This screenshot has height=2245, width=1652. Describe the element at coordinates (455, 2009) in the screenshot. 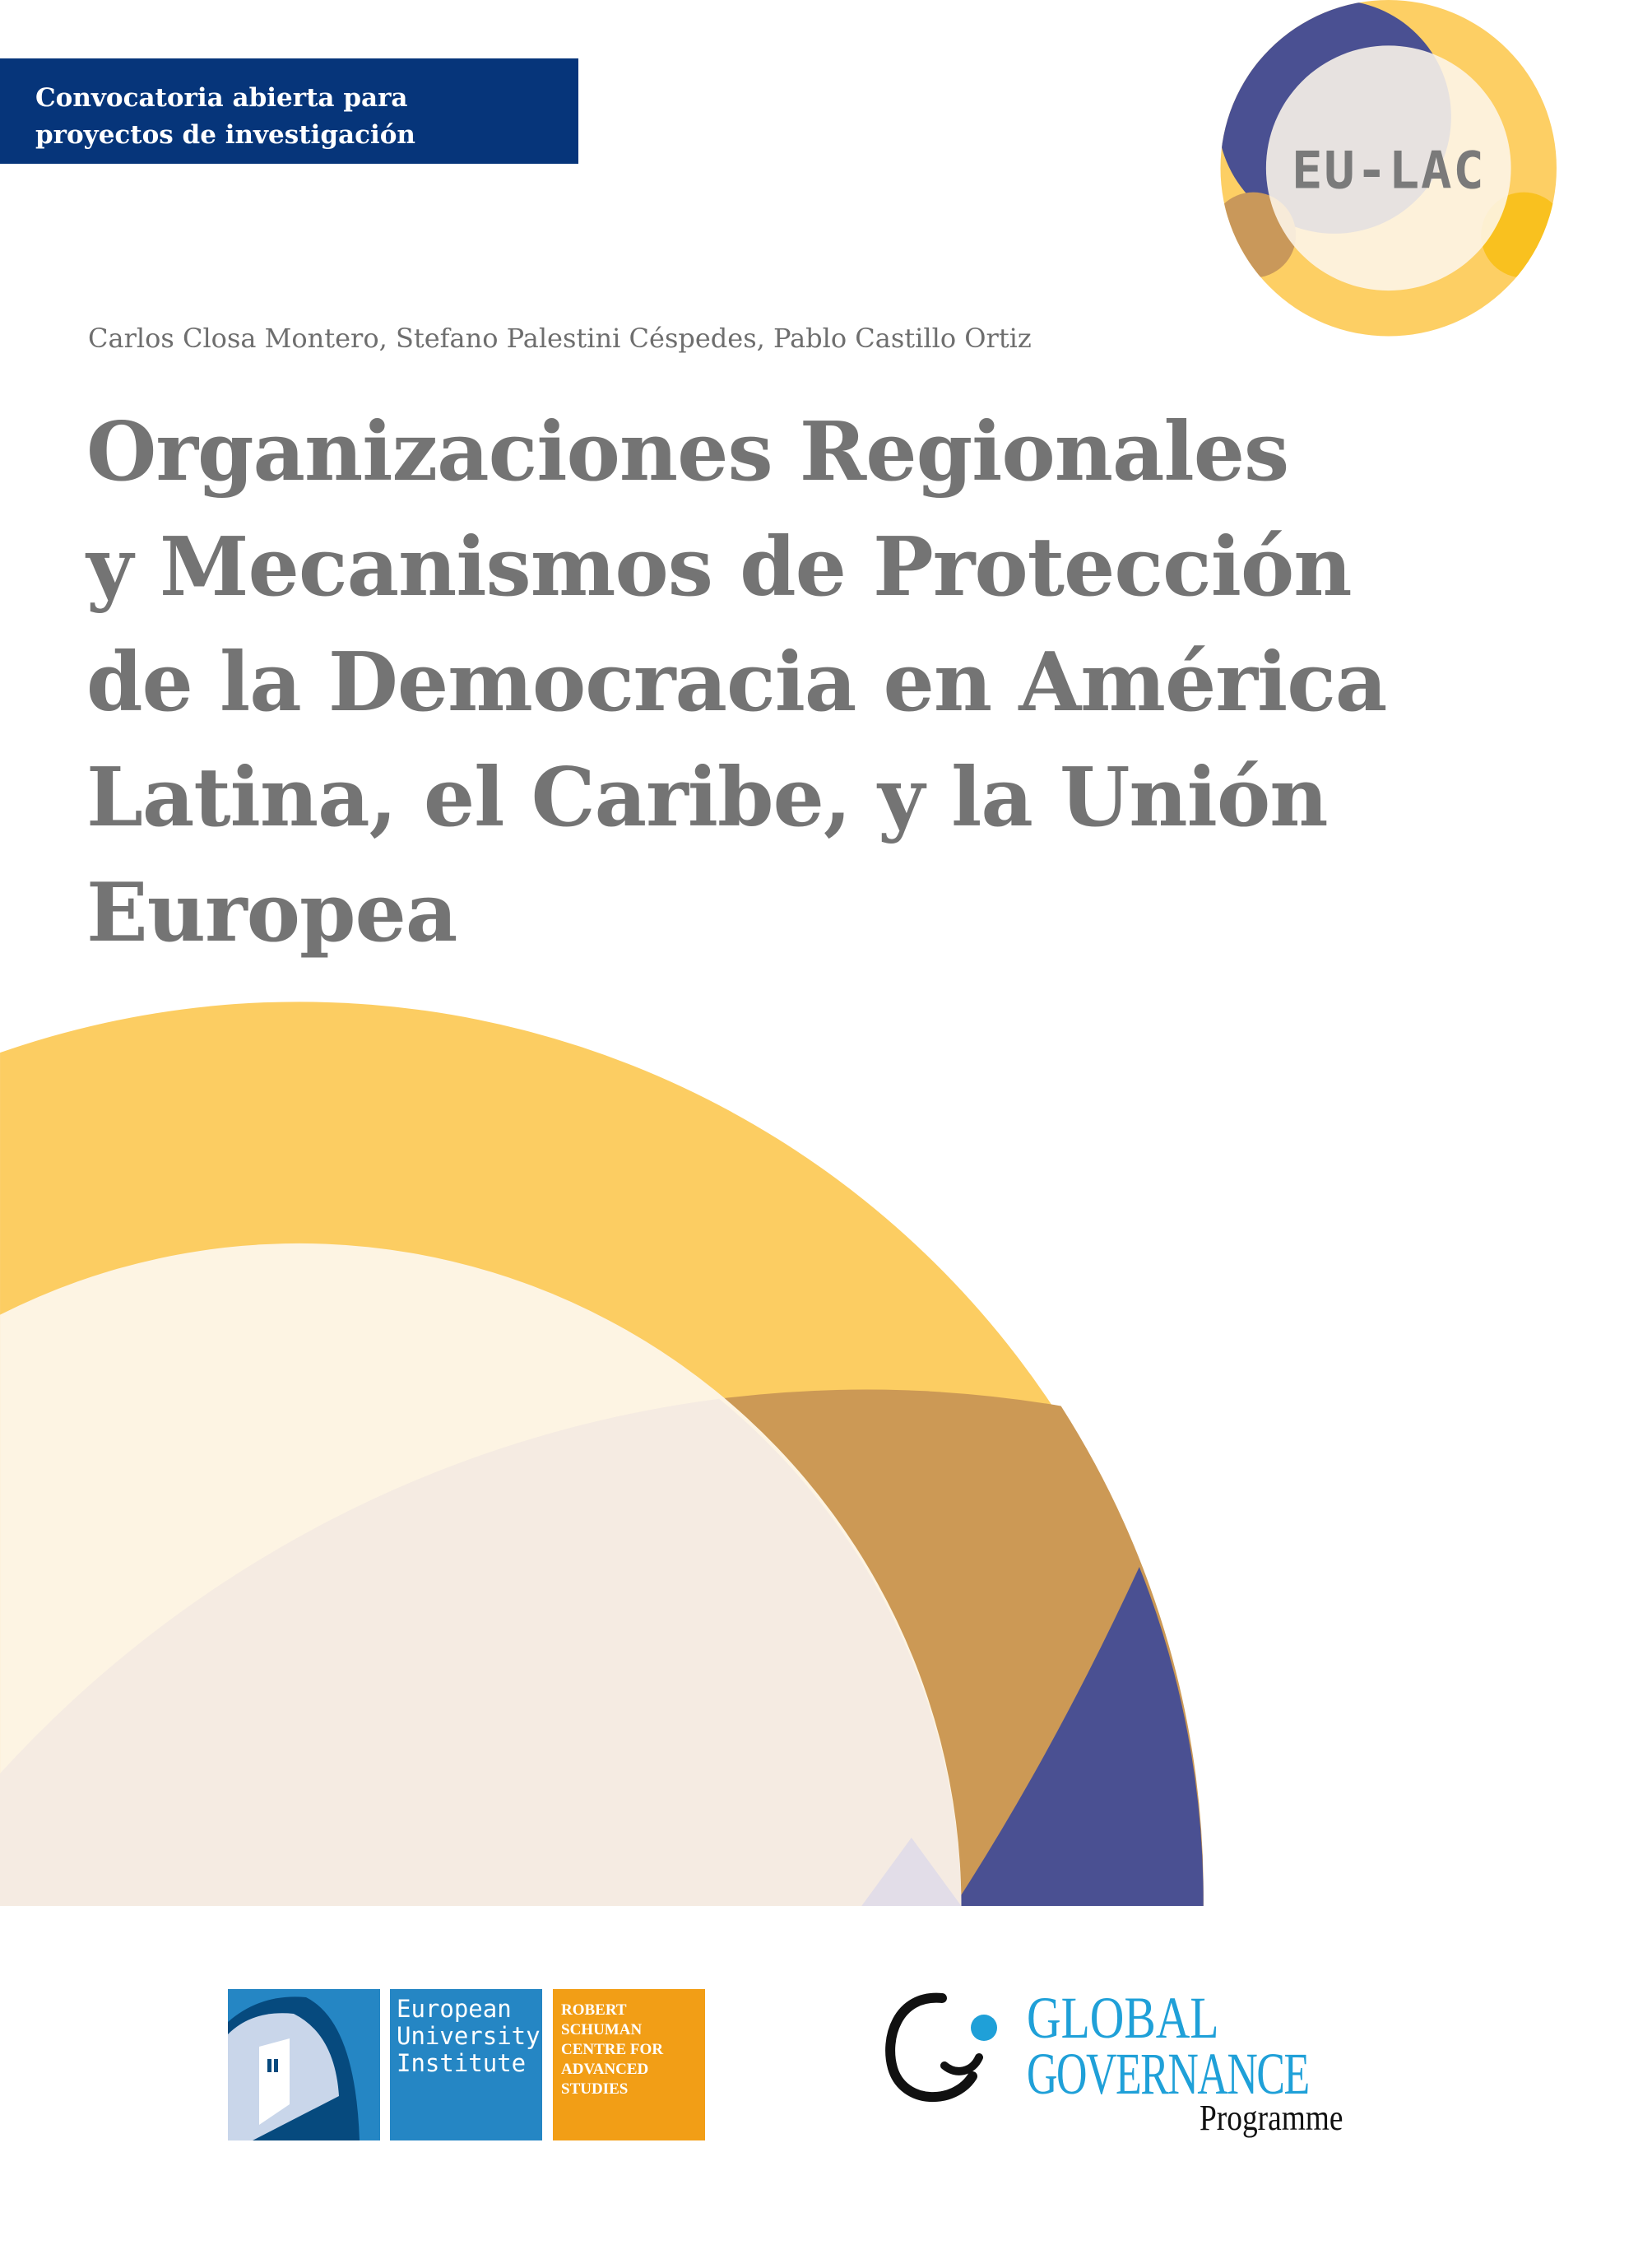

I see `eui-name-line: European` at that location.